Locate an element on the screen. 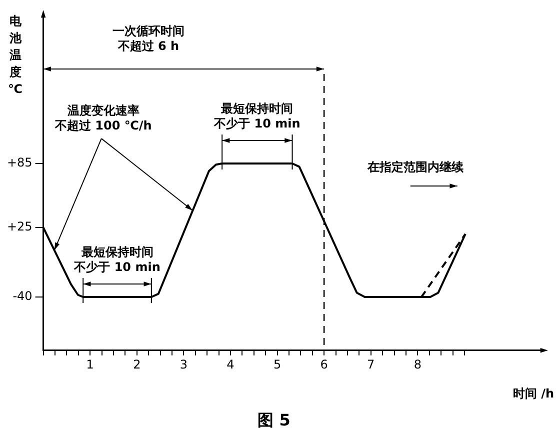 This screenshot has width=558, height=441. y-tick-label: +25 is located at coordinates (19, 227).